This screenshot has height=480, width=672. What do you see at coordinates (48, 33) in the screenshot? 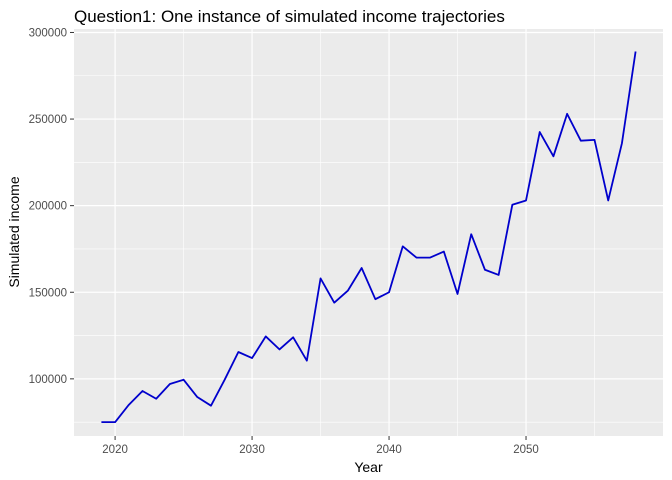
I see `y-tick-label: 300000` at bounding box center [48, 33].